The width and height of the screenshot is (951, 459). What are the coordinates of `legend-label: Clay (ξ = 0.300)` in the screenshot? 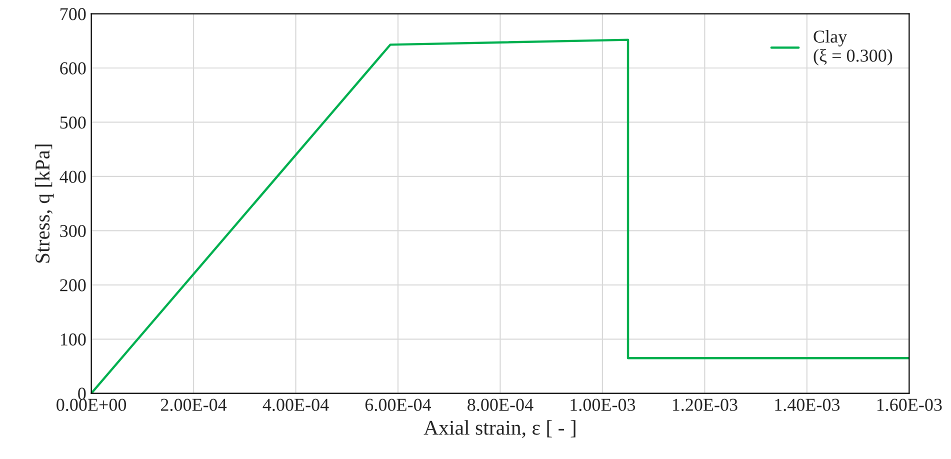 It's located at (853, 48).